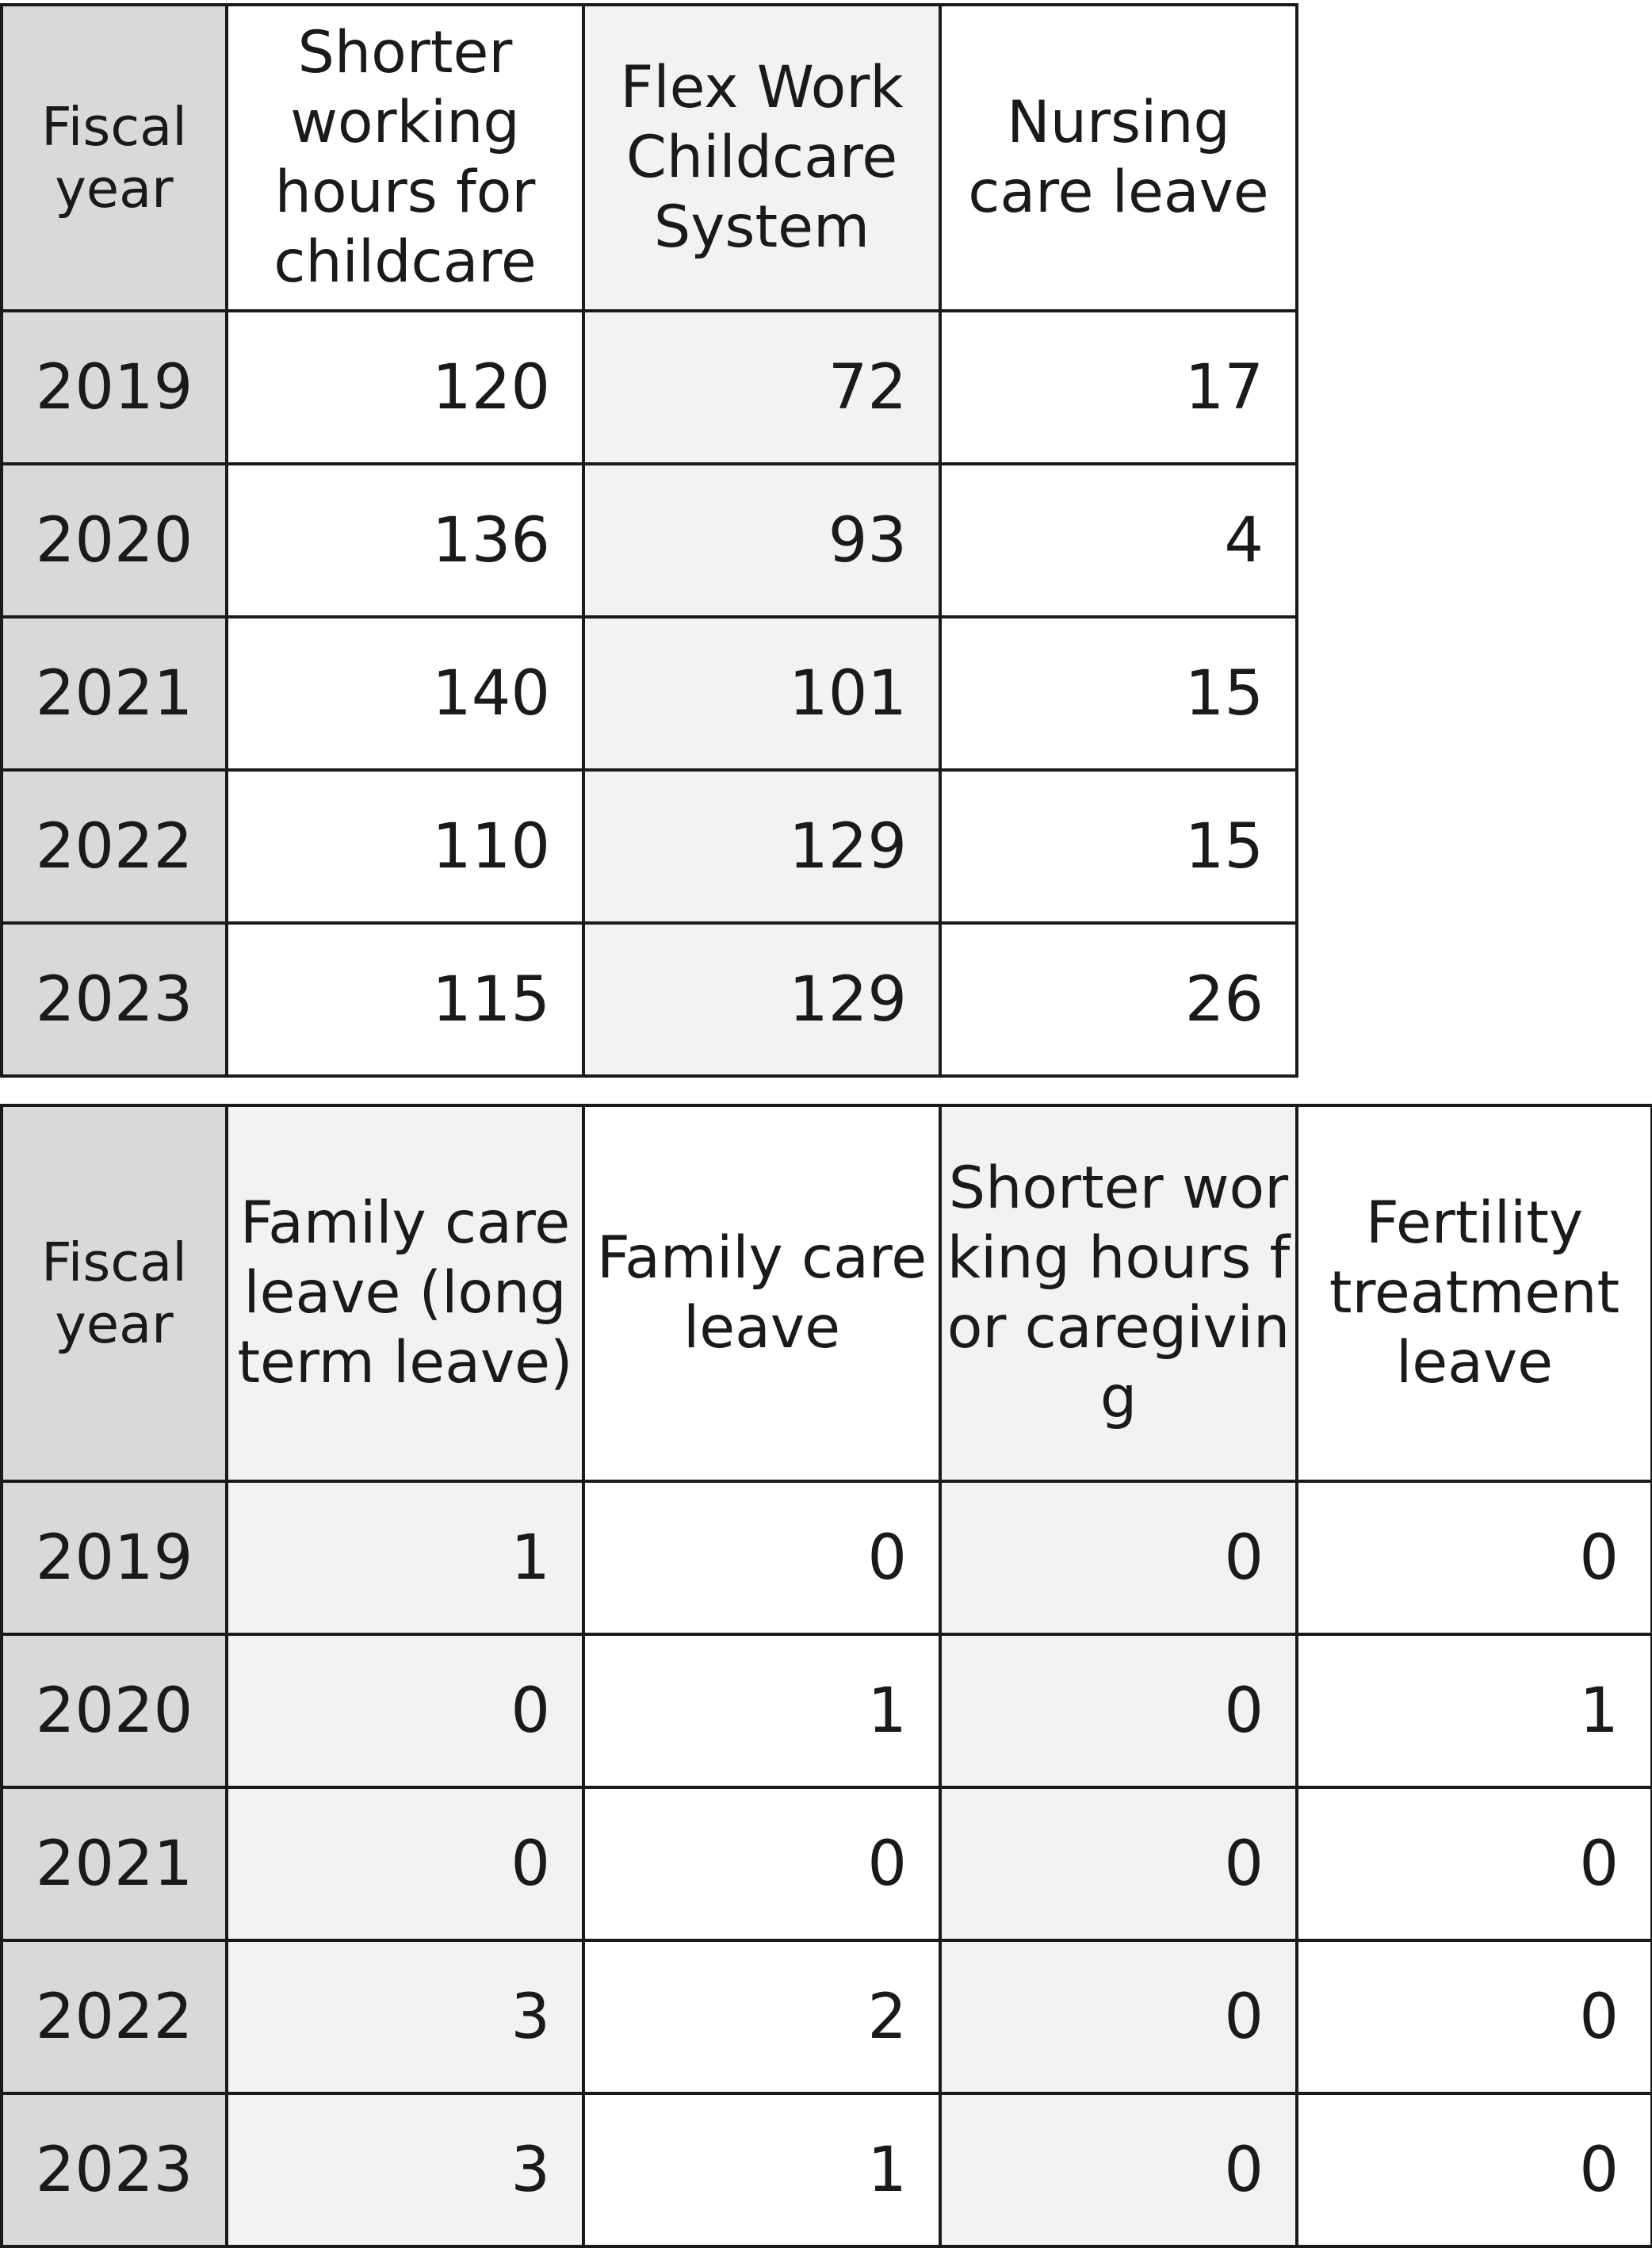 The image size is (1652, 2248). I want to click on fertility-treatment-leave-header: Fertility treatment leave, so click(1473, 1293).